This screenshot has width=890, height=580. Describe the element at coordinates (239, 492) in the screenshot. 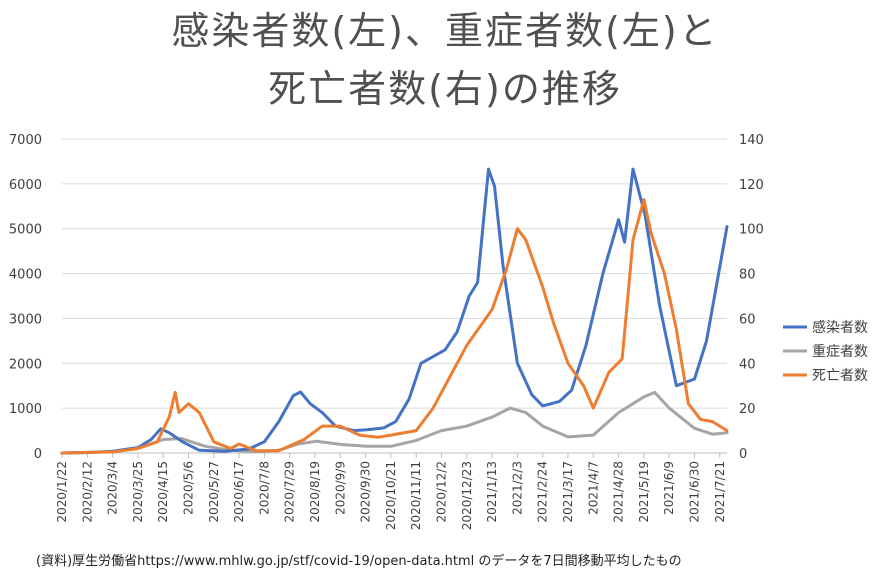

I see `x-tick-label: 2020/6/17` at that location.